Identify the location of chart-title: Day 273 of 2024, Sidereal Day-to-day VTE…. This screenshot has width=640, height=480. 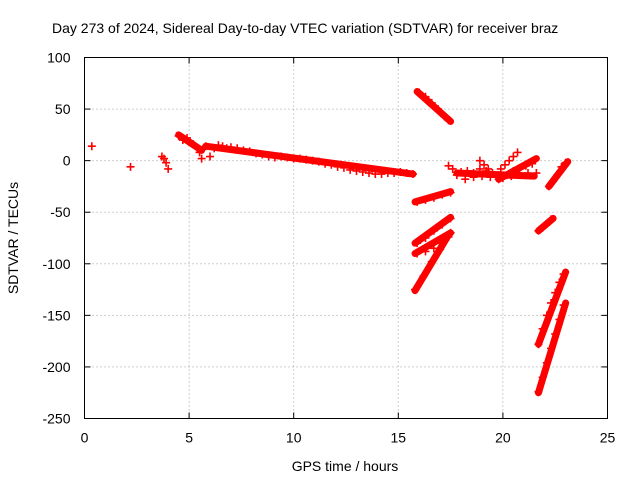
(305, 28).